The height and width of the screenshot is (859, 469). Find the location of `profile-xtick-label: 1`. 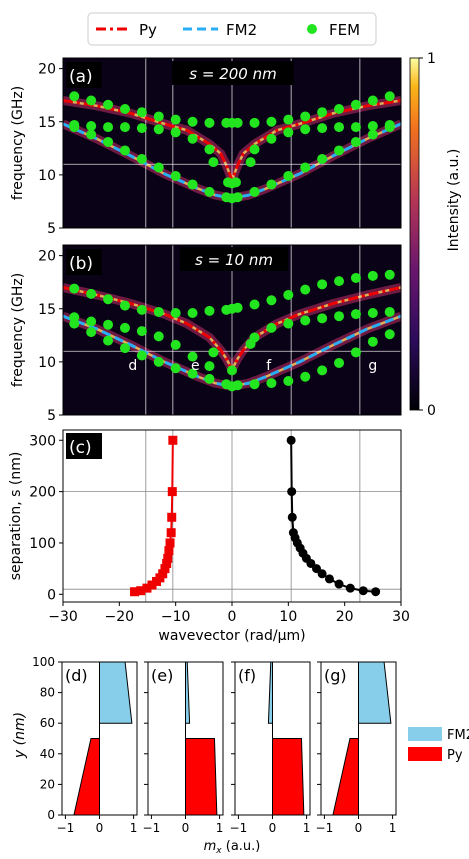

profile-xtick-label: 1 is located at coordinates (134, 828).